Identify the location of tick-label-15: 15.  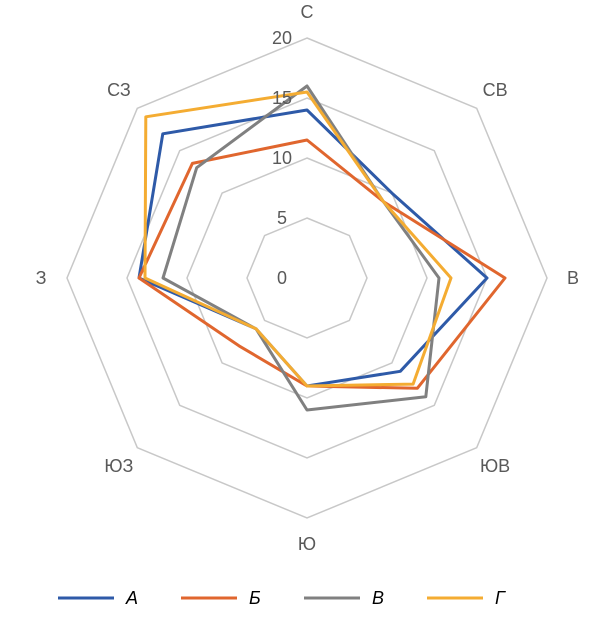
(282, 98).